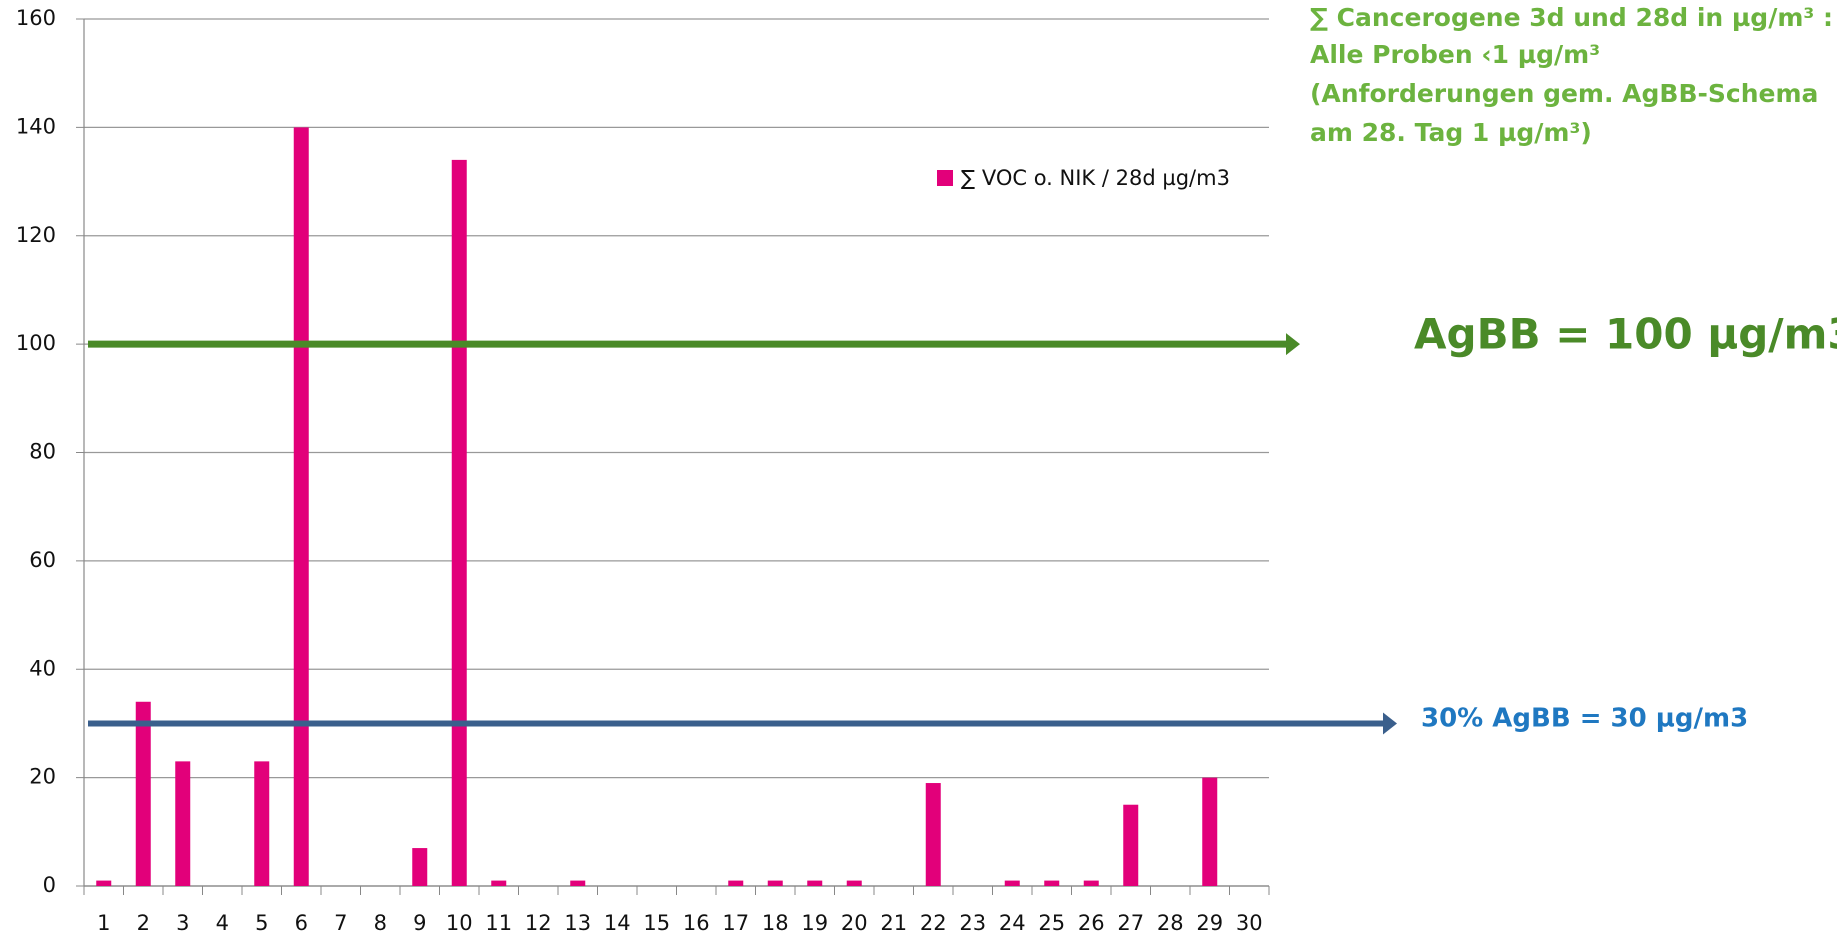 The image size is (1837, 938). What do you see at coordinates (419, 923) in the screenshot?
I see `x-tick-label: 9` at bounding box center [419, 923].